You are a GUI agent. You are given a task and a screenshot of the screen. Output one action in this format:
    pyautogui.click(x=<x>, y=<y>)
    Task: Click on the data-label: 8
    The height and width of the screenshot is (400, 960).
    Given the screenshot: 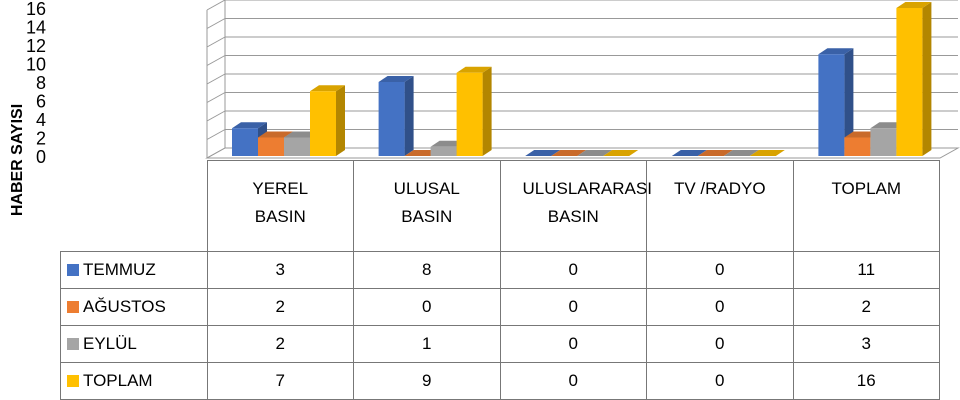 What is the action you would take?
    pyautogui.click(x=427, y=270)
    